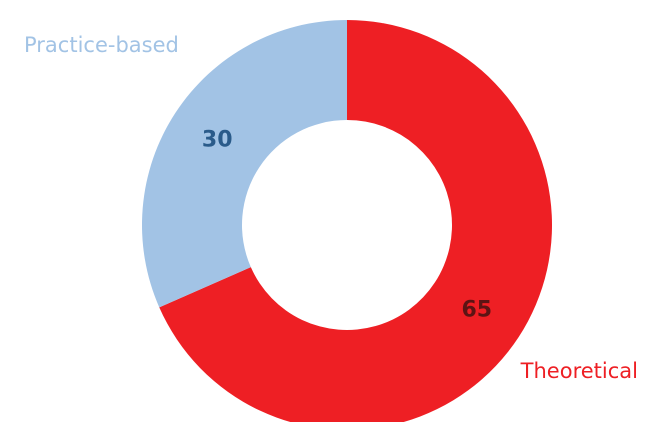 The image size is (662, 422). What do you see at coordinates (217, 140) in the screenshot?
I see `value-label-practice-based: 30` at bounding box center [217, 140].